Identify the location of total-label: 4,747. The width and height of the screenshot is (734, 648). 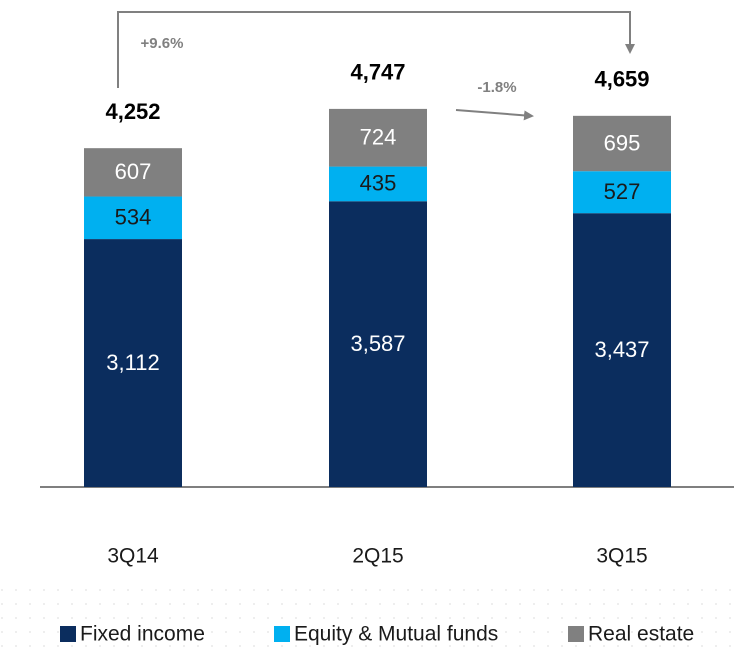
(377, 72).